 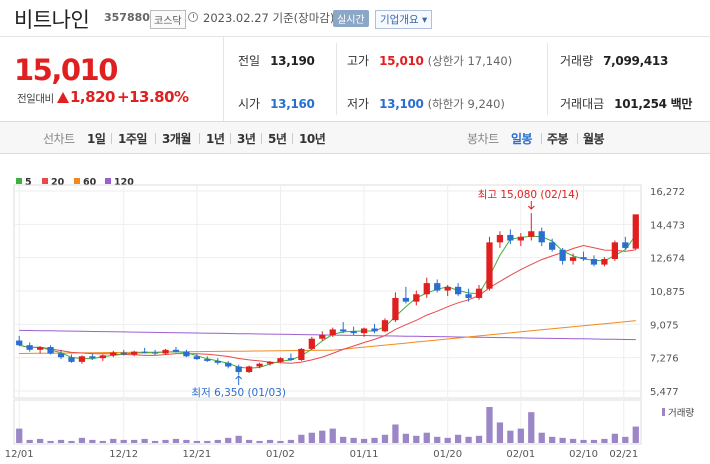 I want to click on tab-1y: 1년, so click(x=215, y=139).